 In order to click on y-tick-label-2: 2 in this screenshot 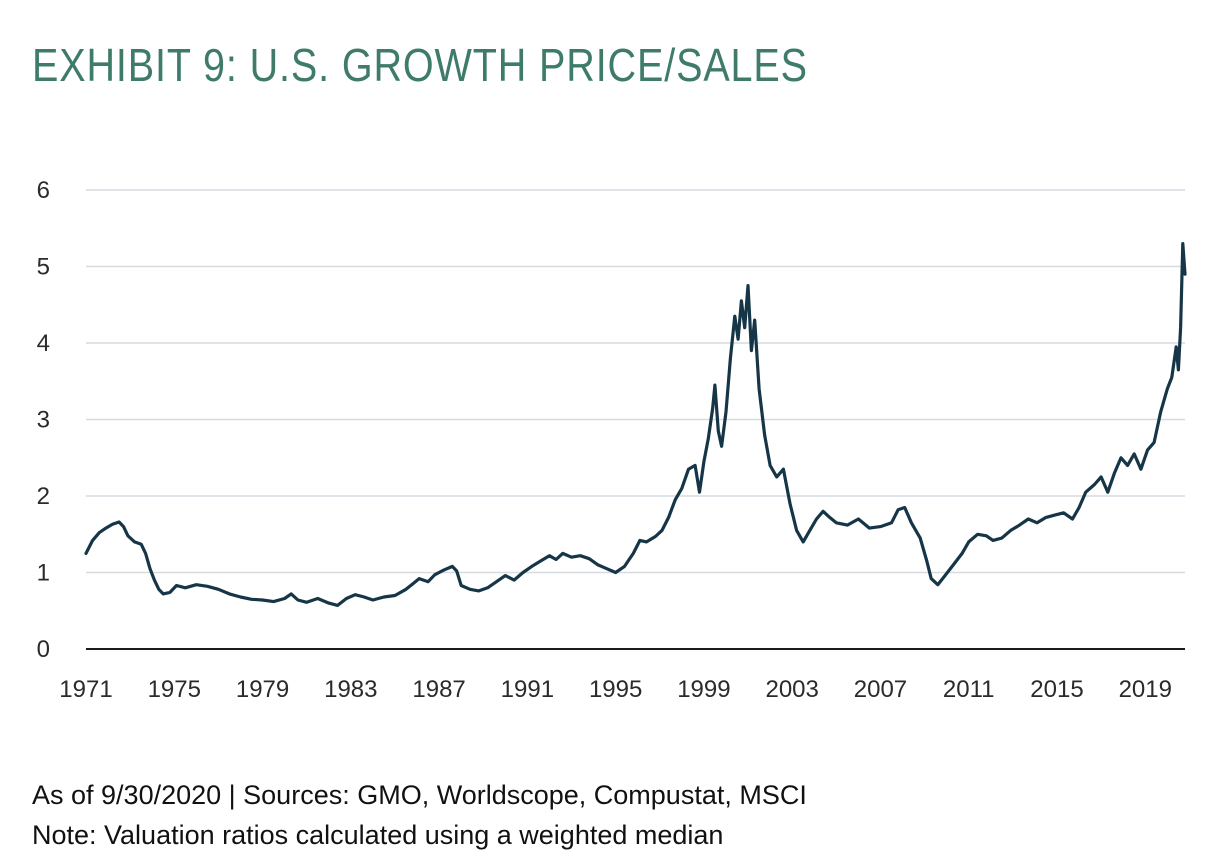, I will do `click(43, 496)`.